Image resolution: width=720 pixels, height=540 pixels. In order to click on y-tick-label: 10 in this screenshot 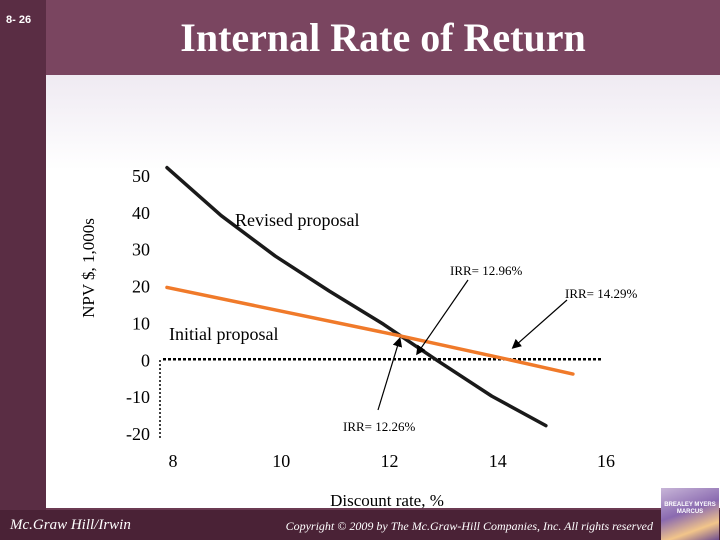, I will do `click(141, 323)`.